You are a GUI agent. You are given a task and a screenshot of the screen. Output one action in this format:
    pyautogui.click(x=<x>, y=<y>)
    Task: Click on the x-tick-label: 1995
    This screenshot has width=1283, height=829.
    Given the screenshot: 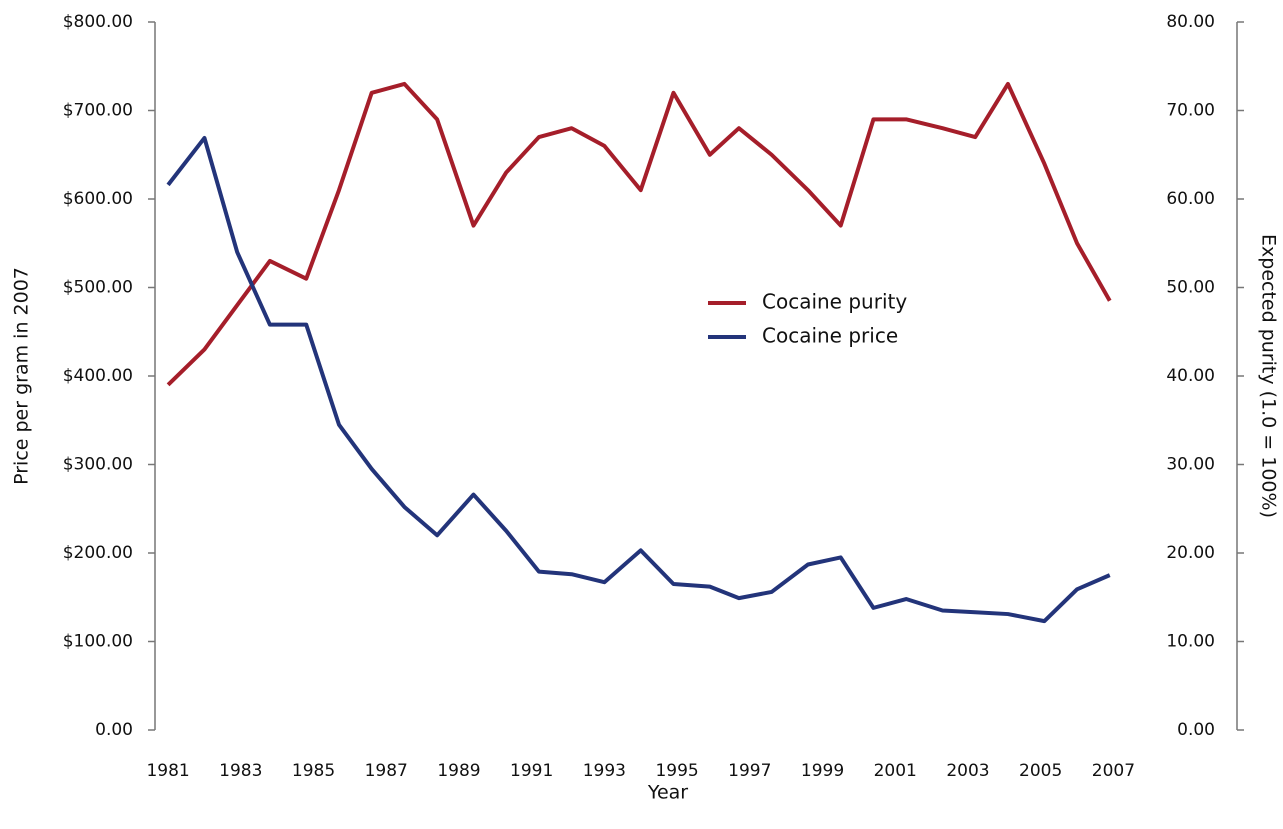 What is the action you would take?
    pyautogui.click(x=676, y=771)
    